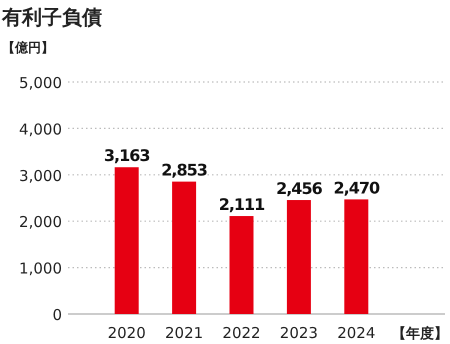  I want to click on chart-title: 有利子負債, so click(51, 17).